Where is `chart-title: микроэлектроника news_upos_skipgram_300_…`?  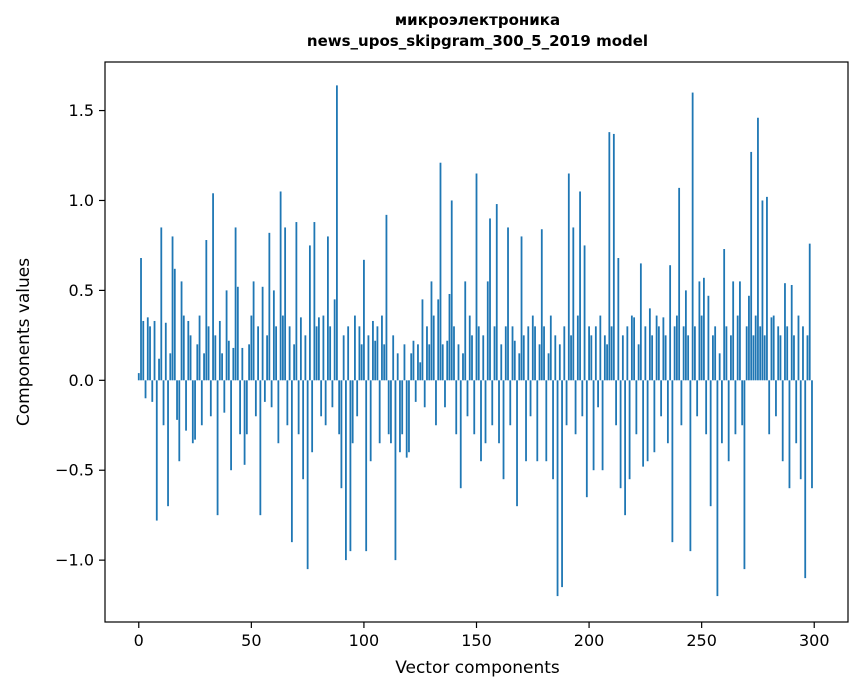
chart-title: микроэлектроника news_upos_skipgram_300_… is located at coordinates (477, 31).